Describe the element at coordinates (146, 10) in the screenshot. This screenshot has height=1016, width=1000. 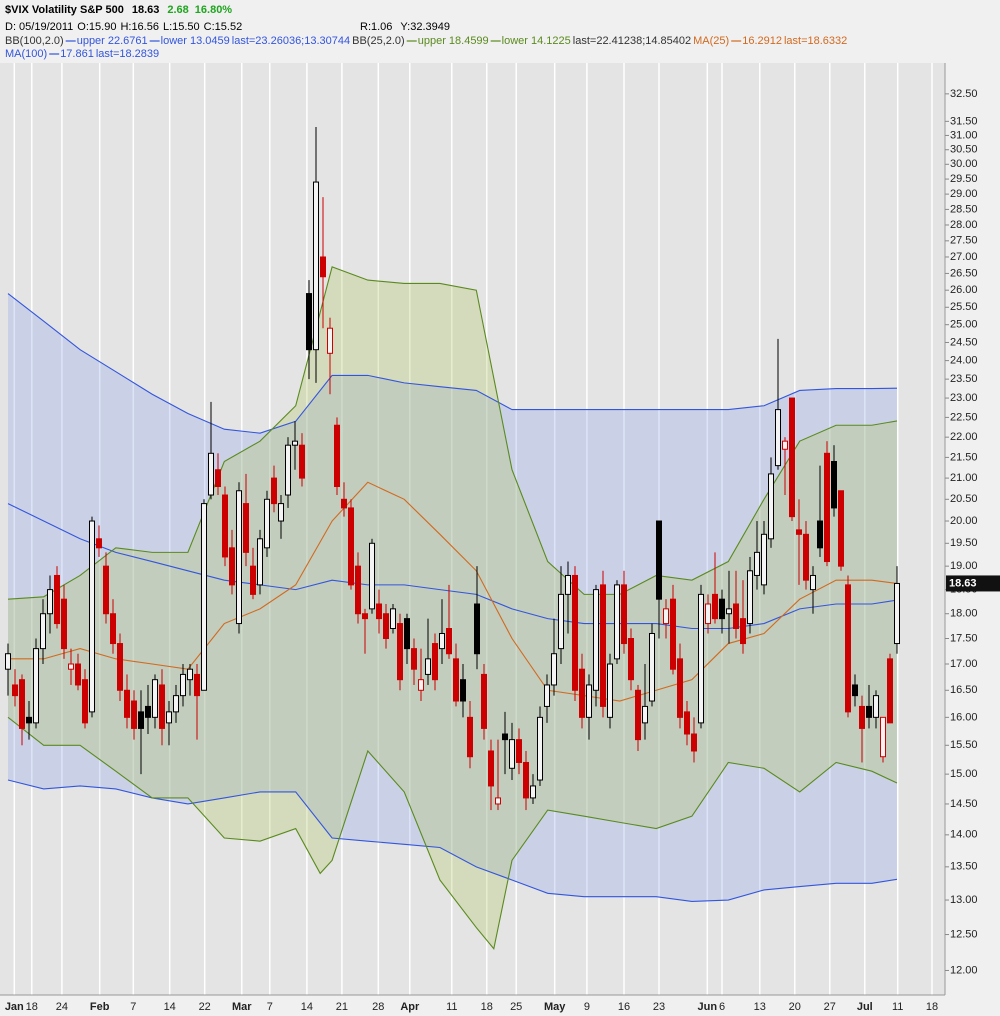
I see `last-value: 18.63` at that location.